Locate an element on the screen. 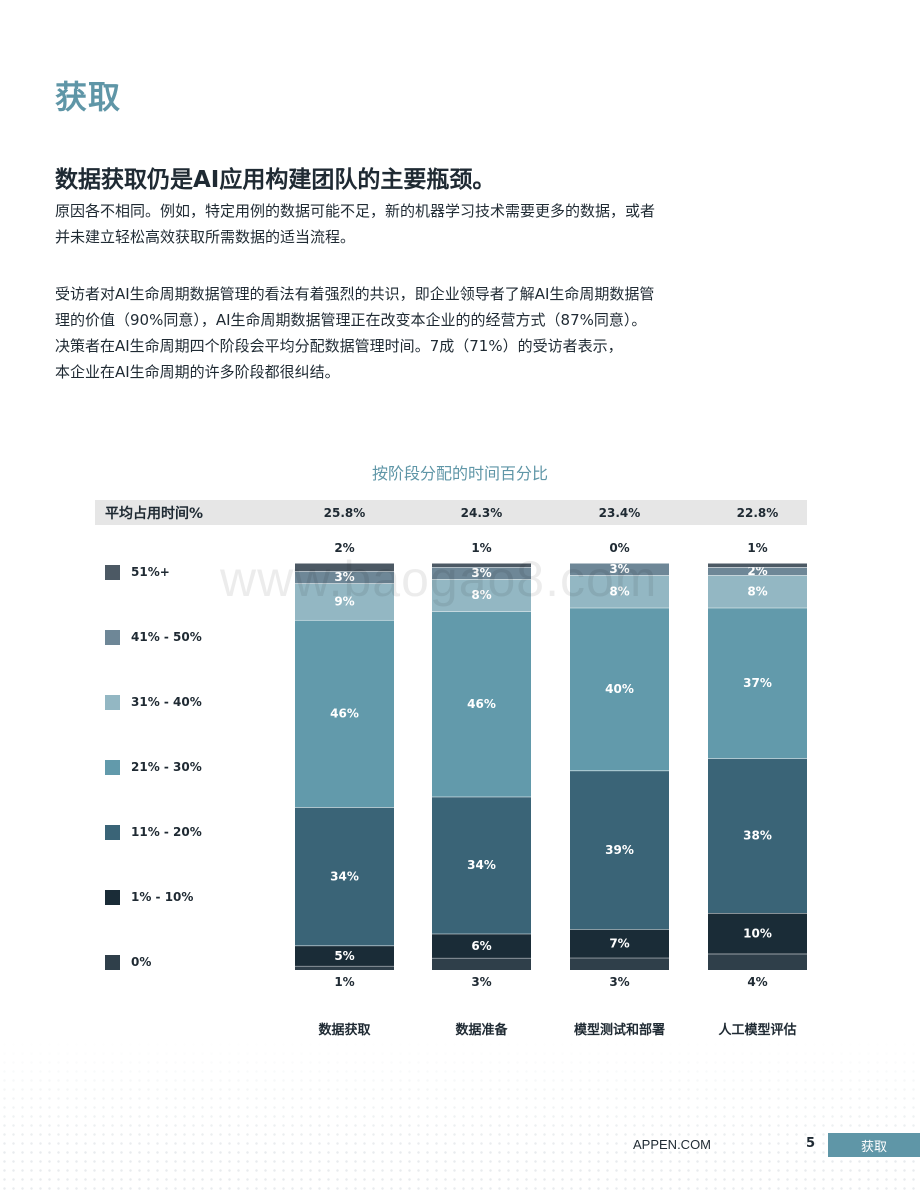  data-label: 0% is located at coordinates (619, 548).